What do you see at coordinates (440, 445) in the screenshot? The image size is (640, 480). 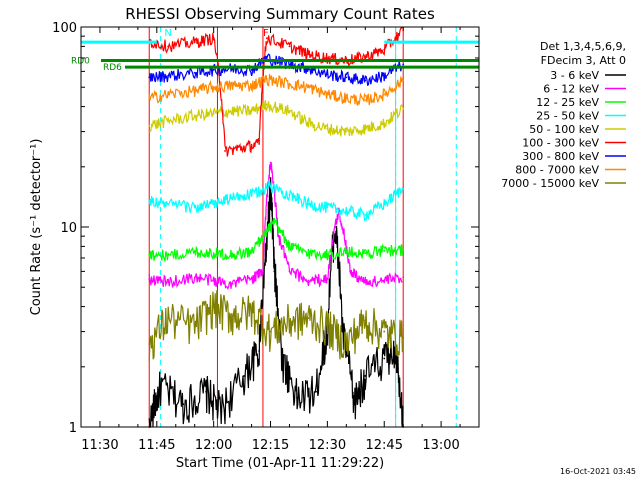 I see `x-tick-label-6: 13:00` at bounding box center [440, 445].